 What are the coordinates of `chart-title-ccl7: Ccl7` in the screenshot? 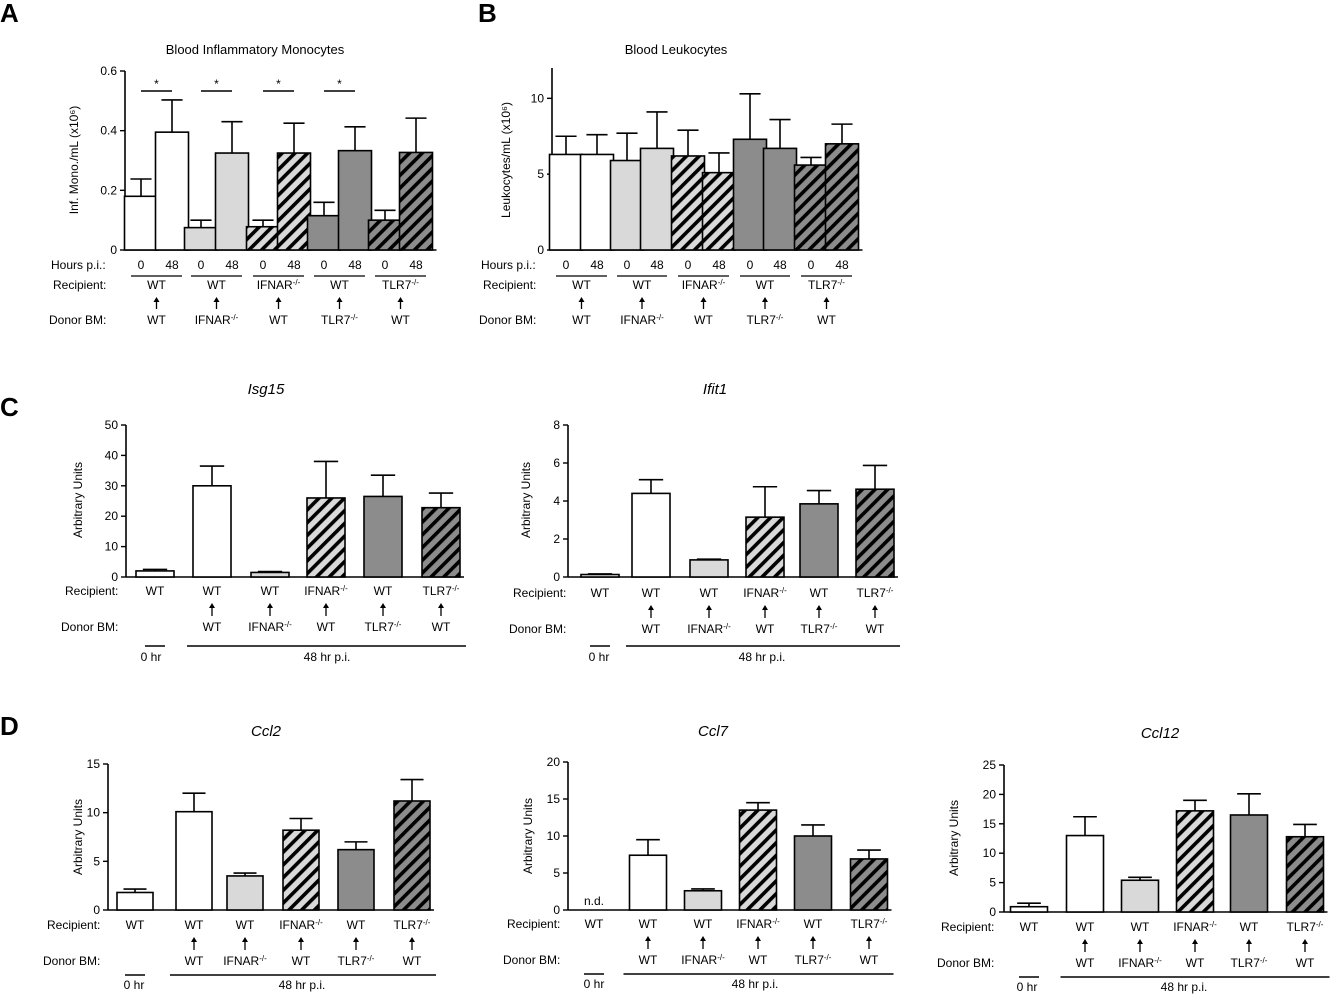 It's located at (713, 731).